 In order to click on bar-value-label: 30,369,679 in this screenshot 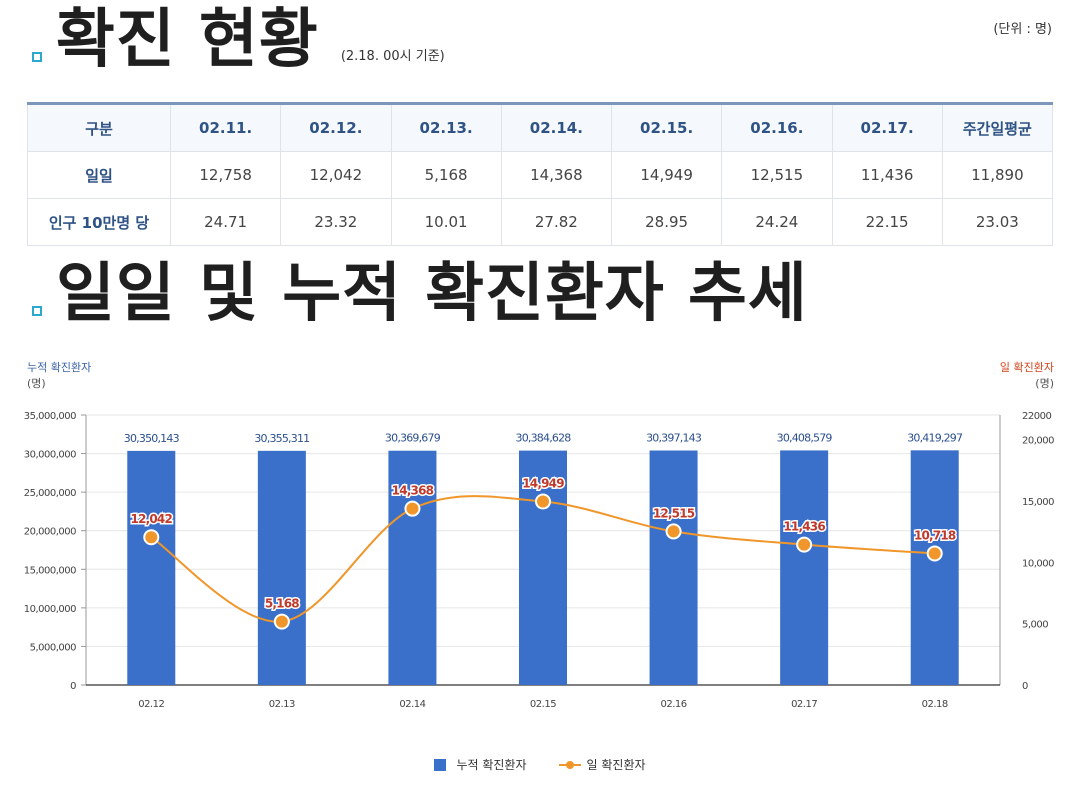, I will do `click(413, 438)`.